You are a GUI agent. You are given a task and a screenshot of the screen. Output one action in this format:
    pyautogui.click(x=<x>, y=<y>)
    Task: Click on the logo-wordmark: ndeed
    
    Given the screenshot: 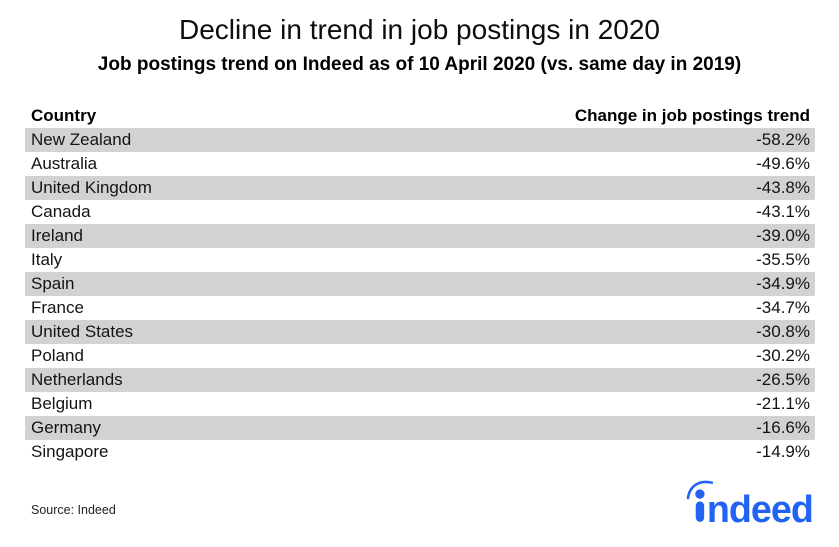 What is the action you would take?
    pyautogui.click(x=760, y=508)
    